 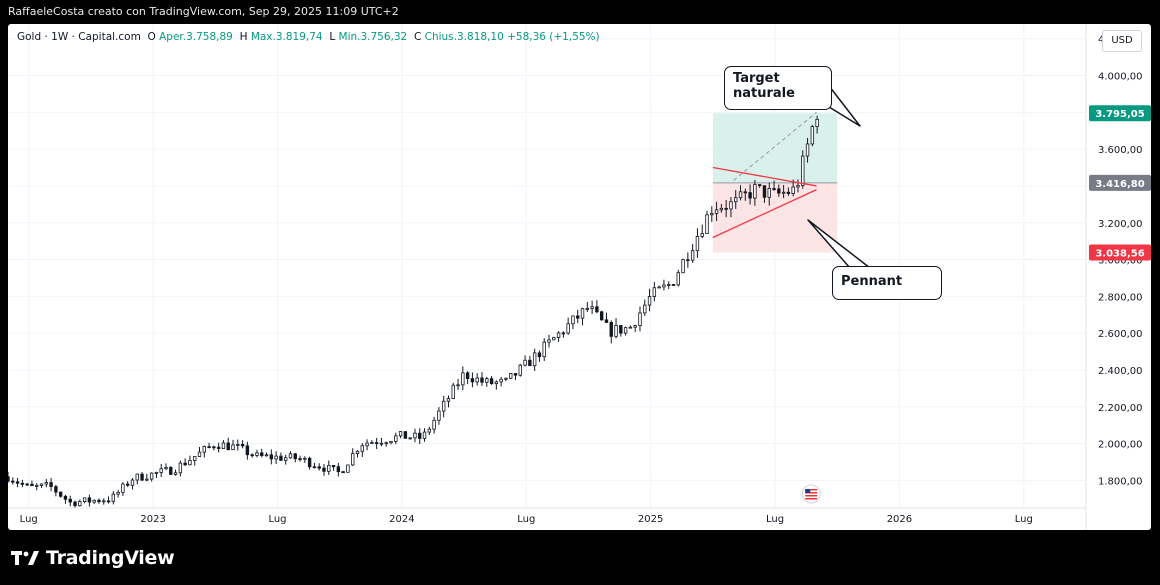 I want to click on loss-zone, so click(x=775, y=217).